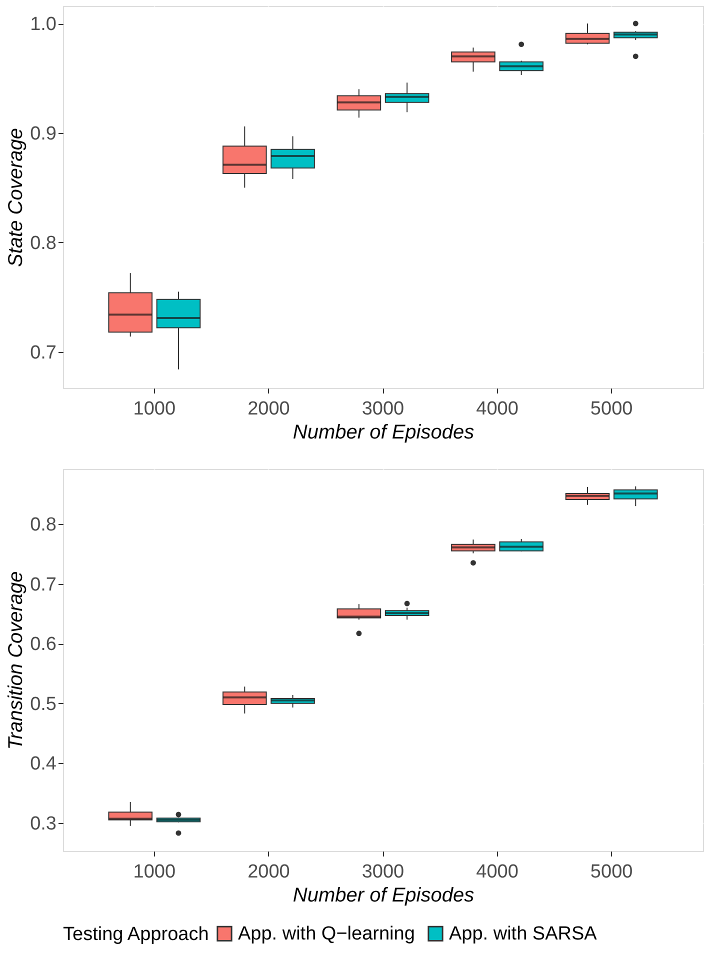 The height and width of the screenshot is (974, 728). I want to click on y-tick-label: 0.4, so click(43, 764).